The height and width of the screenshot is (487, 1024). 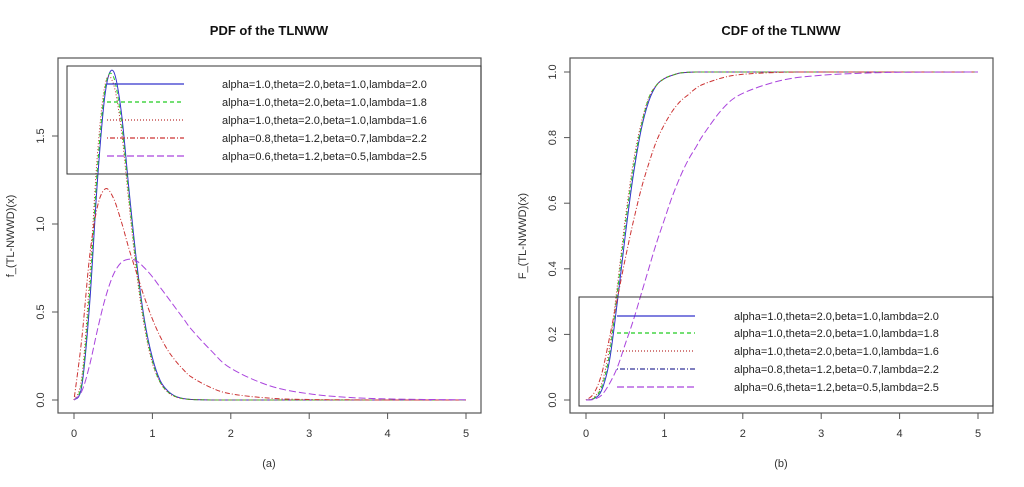 I want to click on pdf-y-tick-label: 1.5, so click(x=41, y=135).